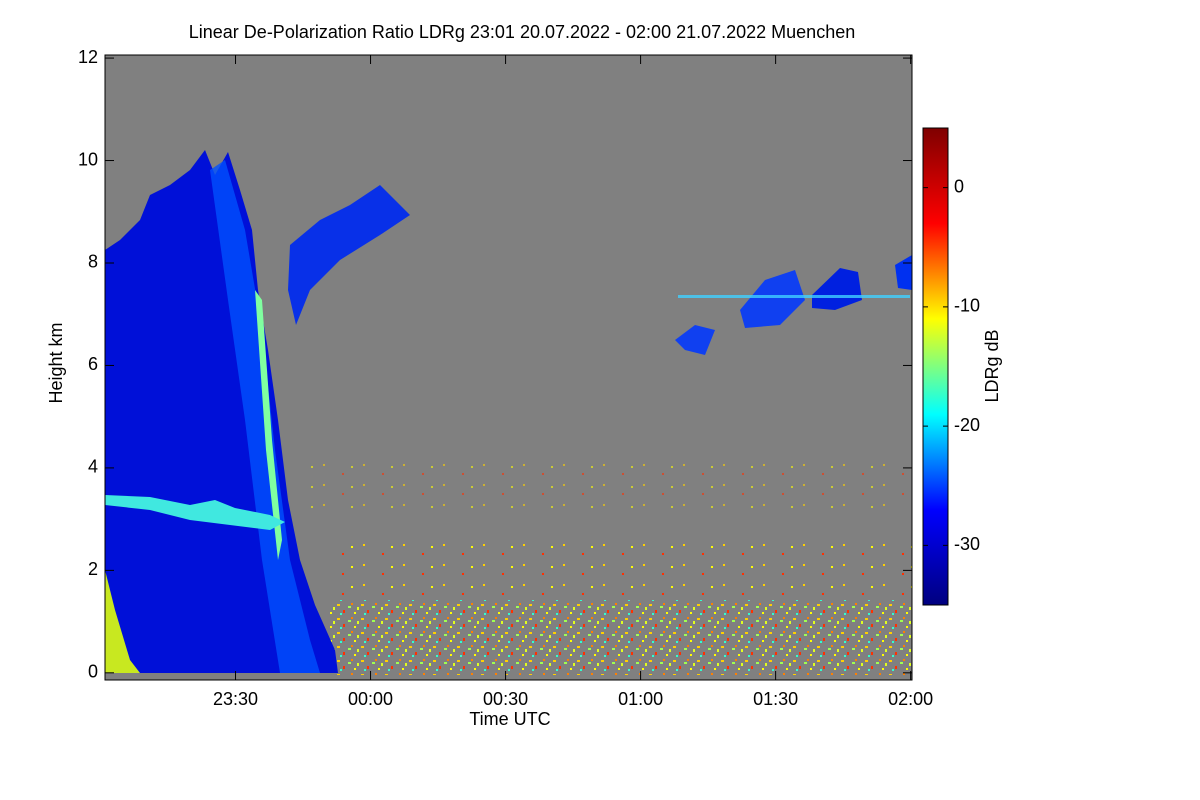 Image resolution: width=1200 pixels, height=800 pixels. Describe the element at coordinates (992, 365) in the screenshot. I see `colorbar-label: LDRg dB` at that location.